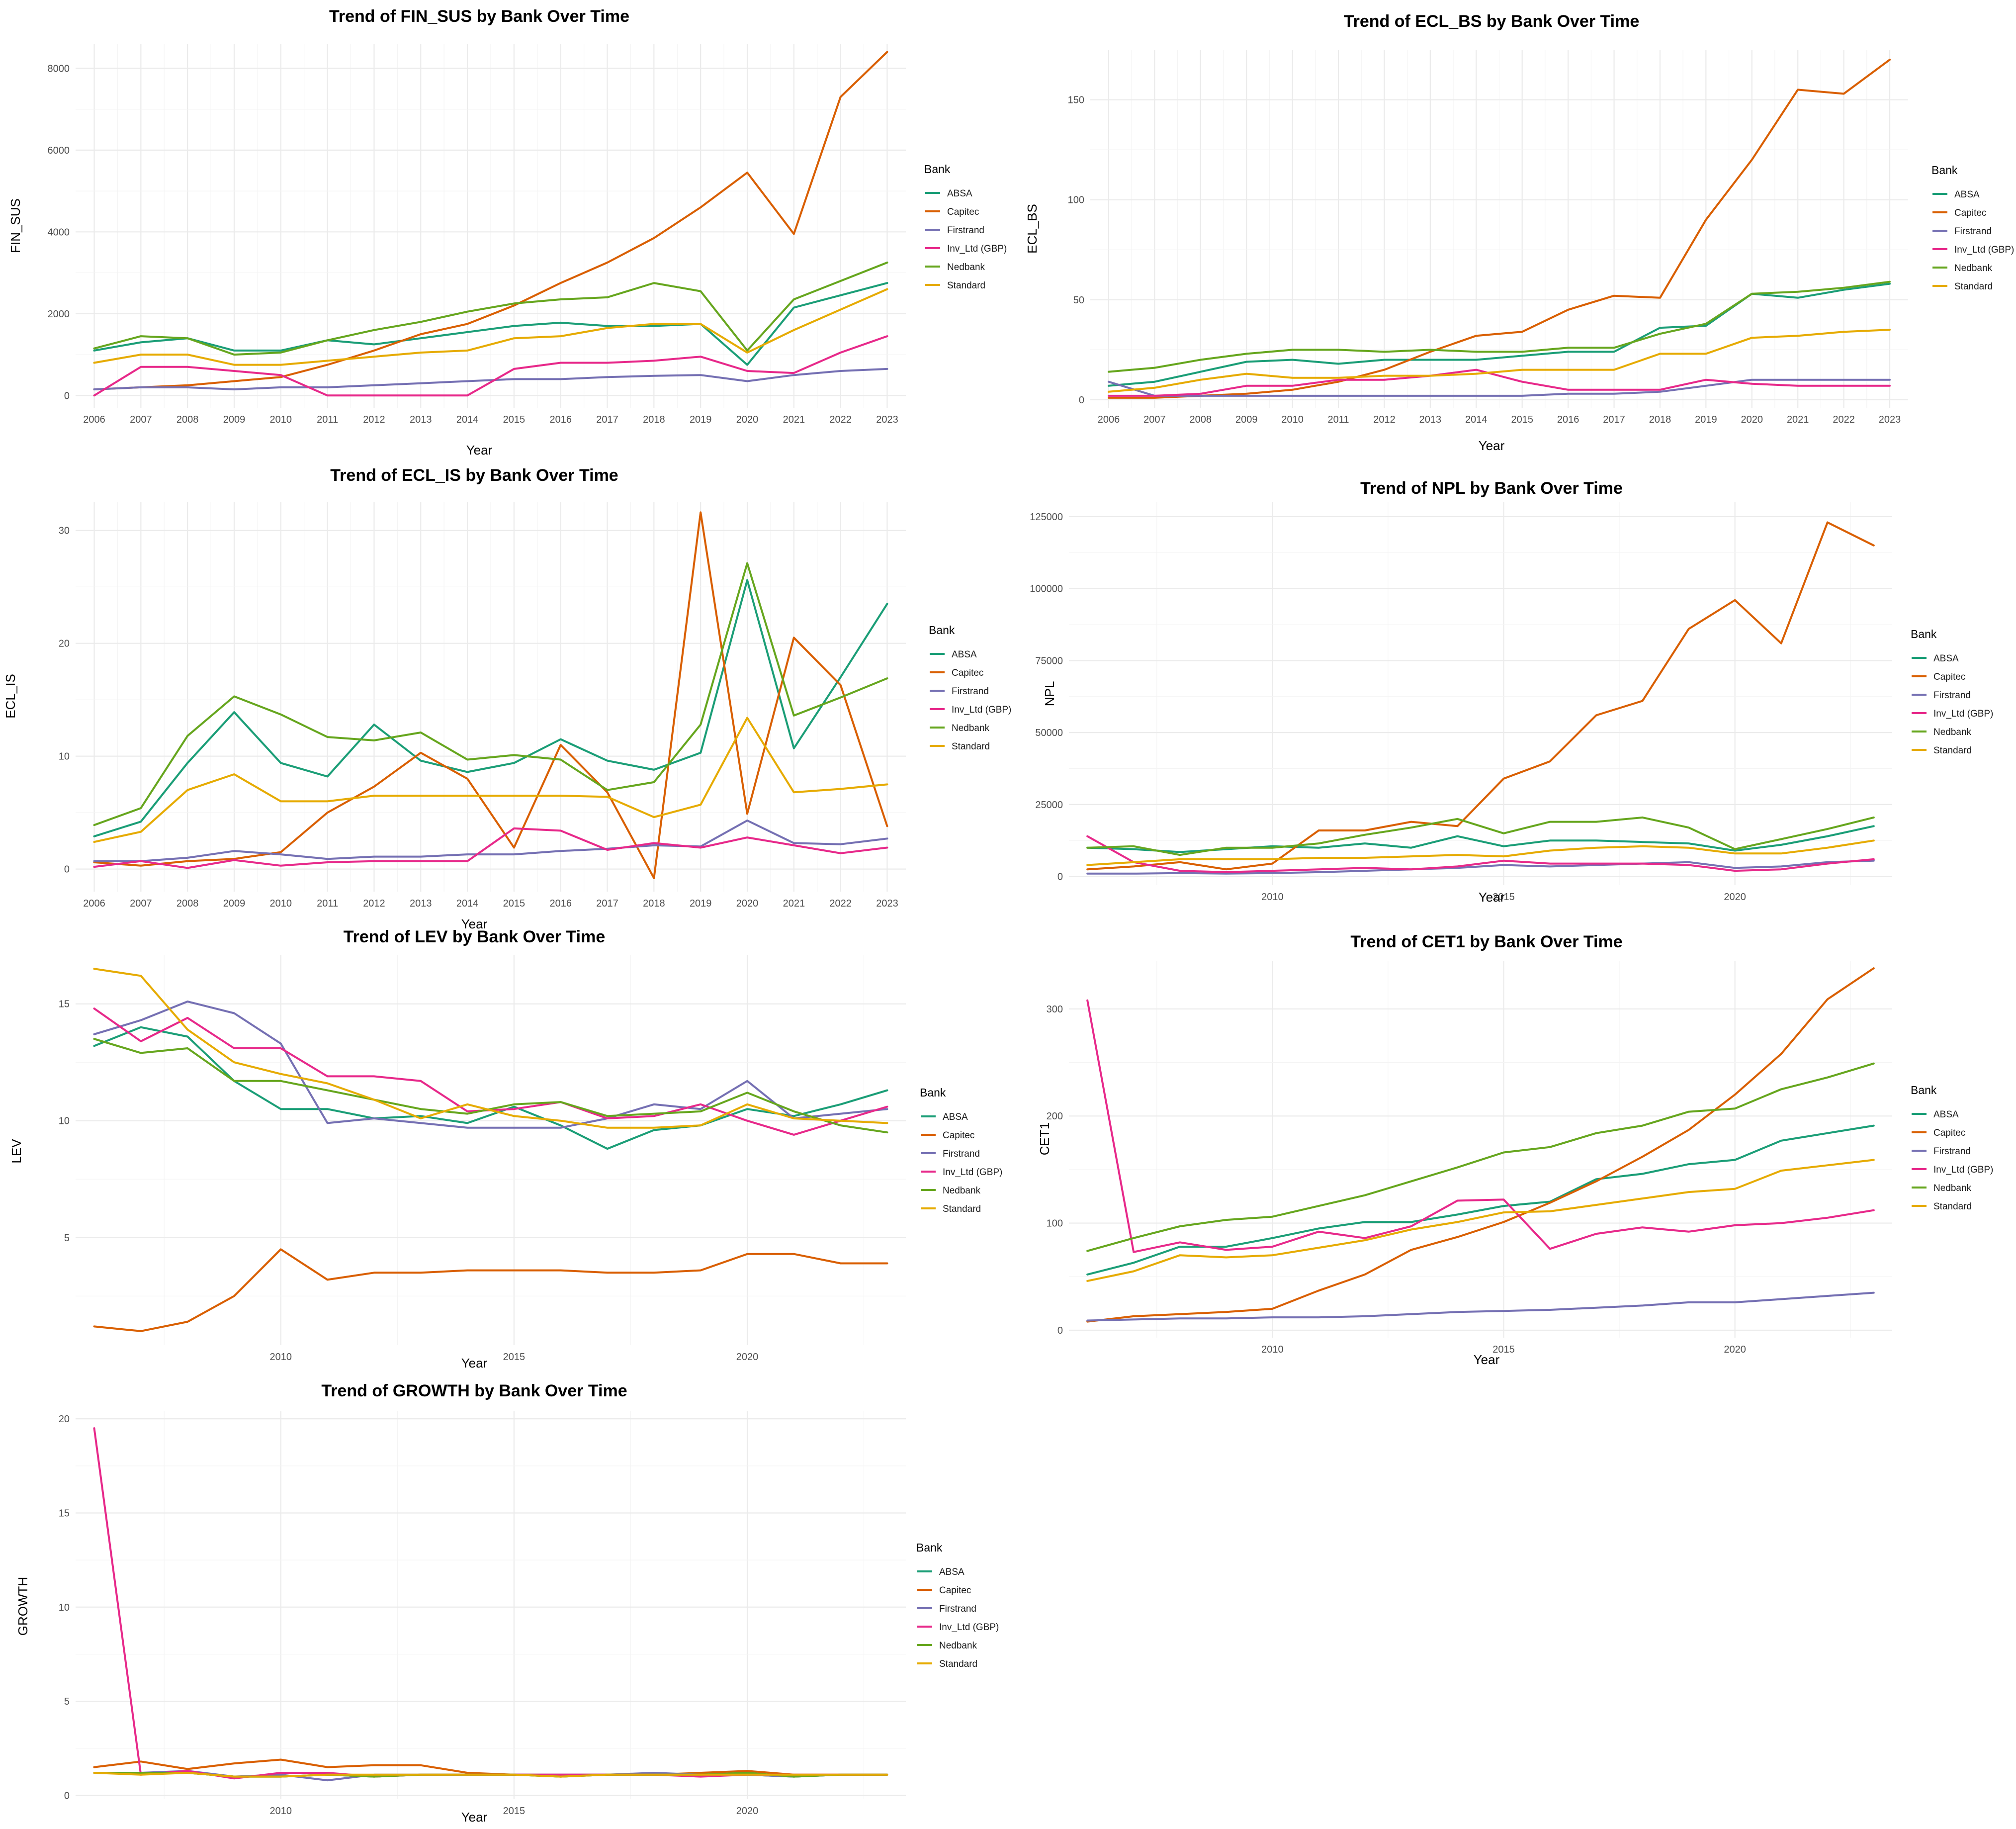  Describe the element at coordinates (1082, 400) in the screenshot. I see `y-tick-label: 0` at that location.